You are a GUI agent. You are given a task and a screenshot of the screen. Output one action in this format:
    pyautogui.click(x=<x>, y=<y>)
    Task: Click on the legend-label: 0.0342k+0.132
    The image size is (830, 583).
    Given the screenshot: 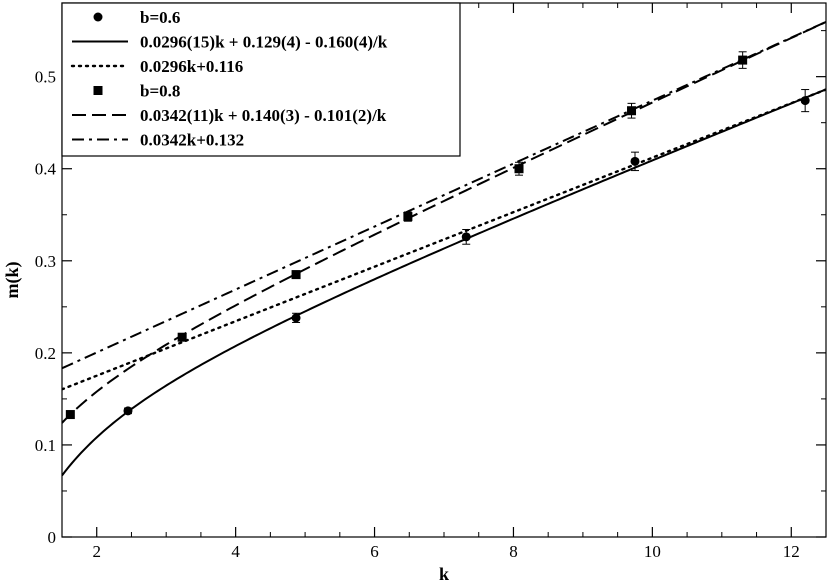 What is the action you would take?
    pyautogui.click(x=192, y=140)
    